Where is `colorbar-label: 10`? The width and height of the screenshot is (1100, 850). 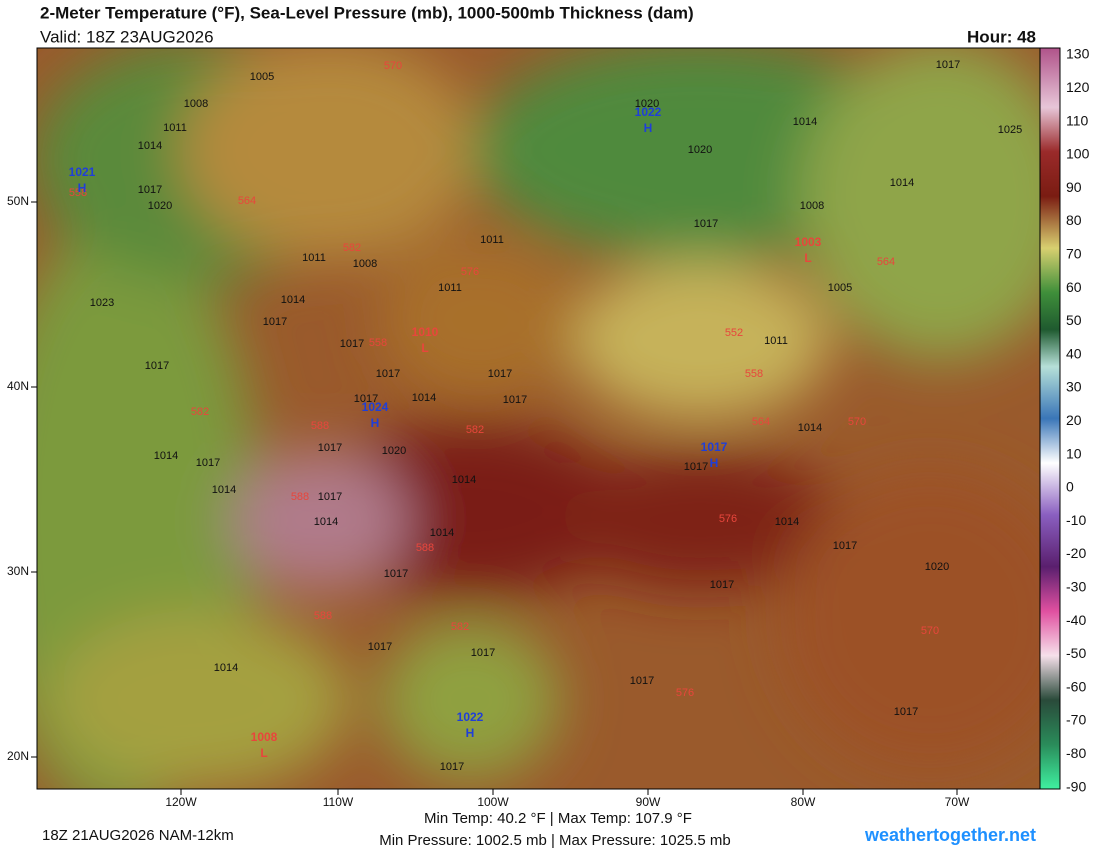
colorbar-label: 10 is located at coordinates (1074, 453).